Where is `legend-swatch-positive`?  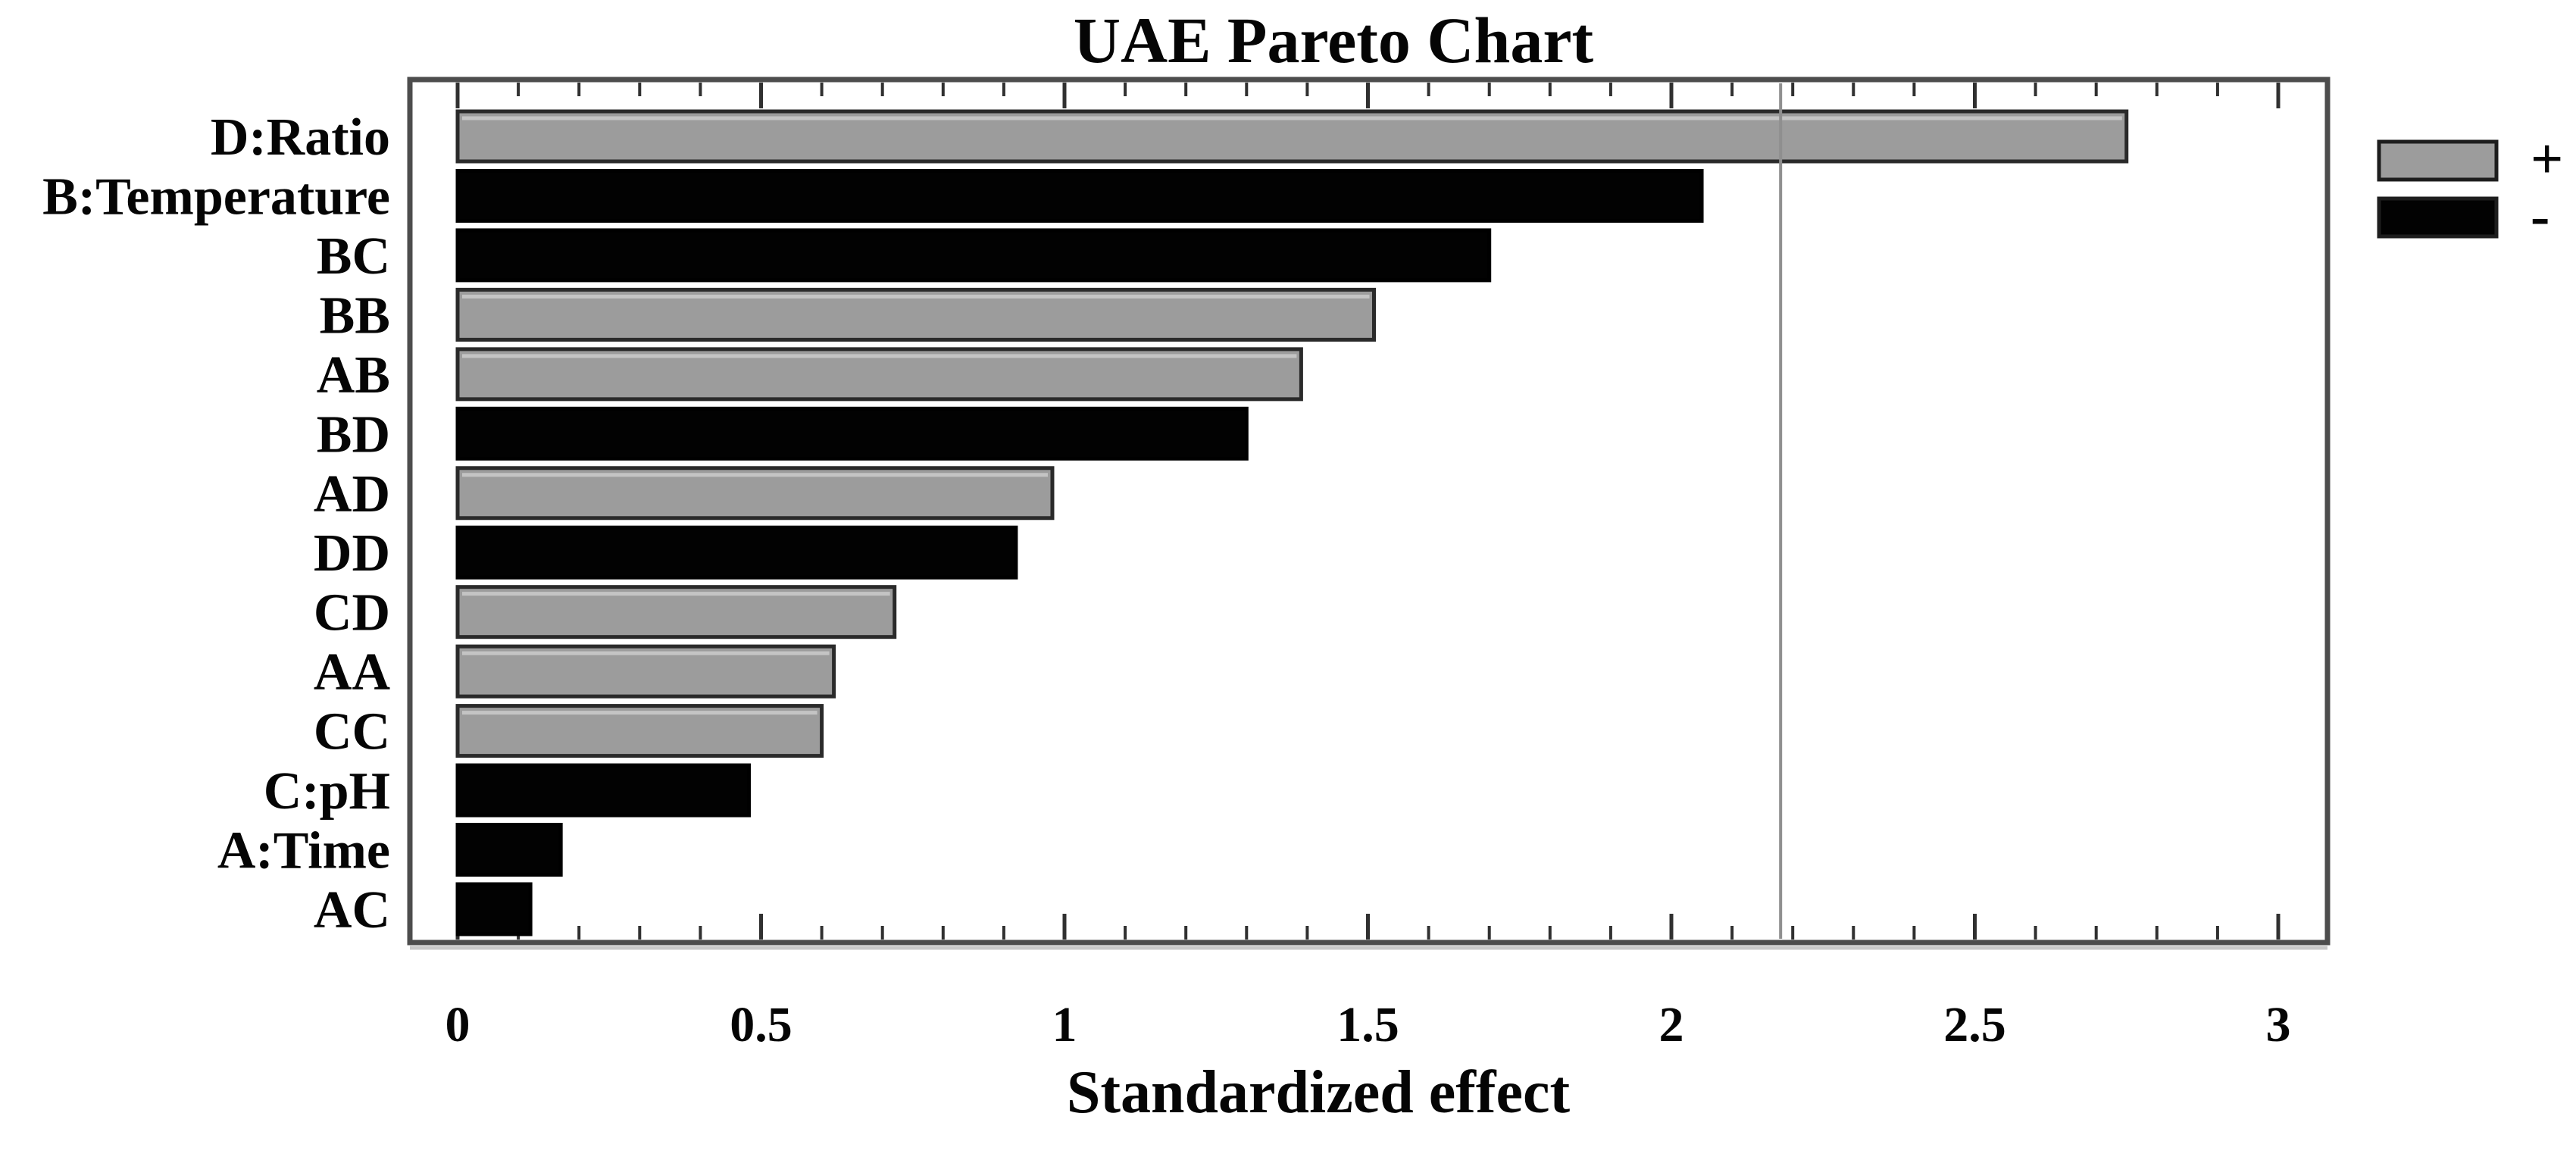
legend-swatch-positive is located at coordinates (2438, 160).